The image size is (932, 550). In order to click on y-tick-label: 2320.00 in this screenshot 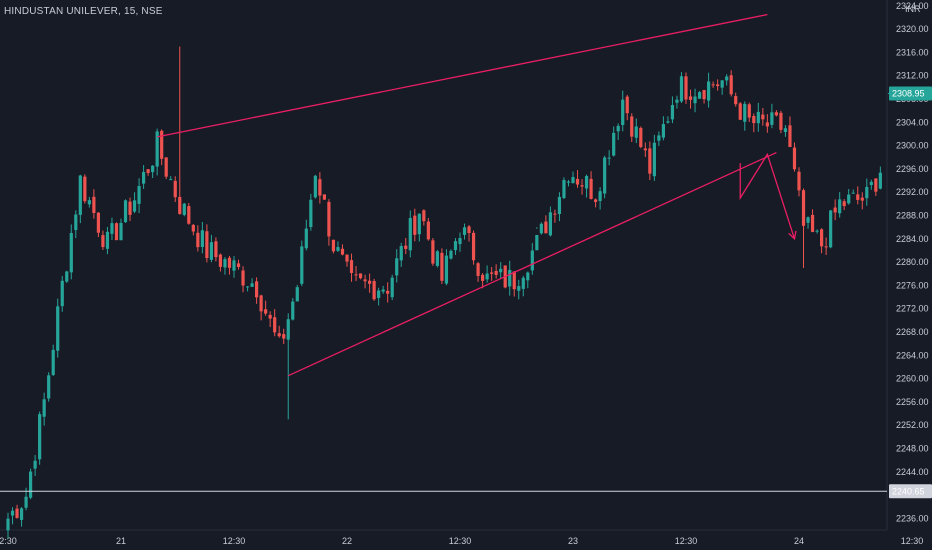, I will do `click(912, 29)`.